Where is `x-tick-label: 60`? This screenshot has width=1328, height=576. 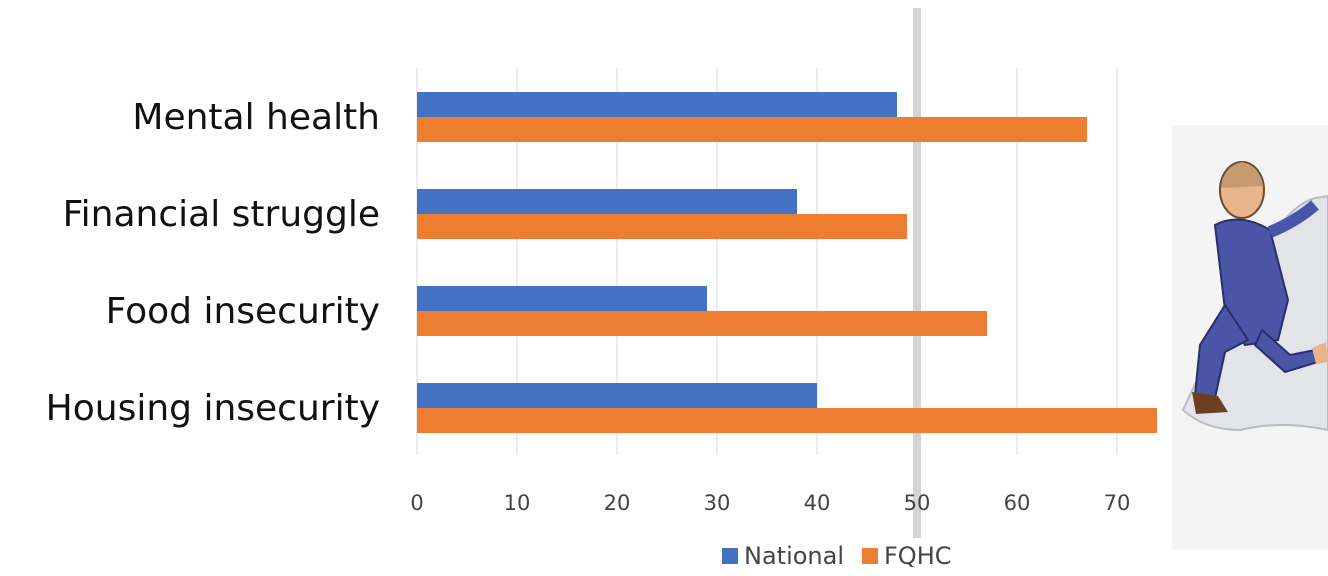
x-tick-label: 60 is located at coordinates (1017, 503).